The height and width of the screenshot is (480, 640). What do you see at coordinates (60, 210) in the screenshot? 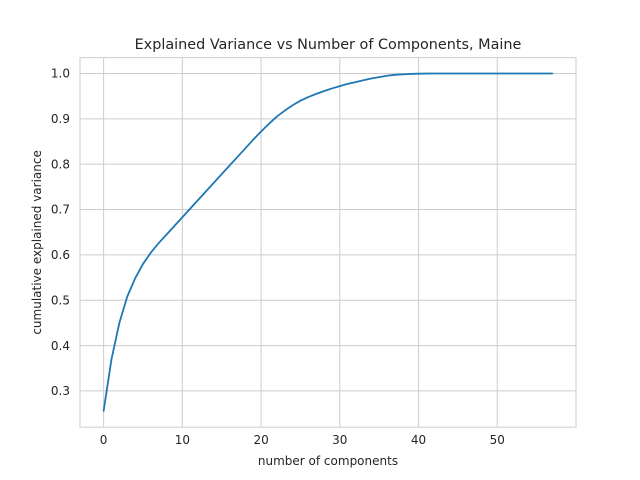
I see `y-tick-label: 0.7` at bounding box center [60, 210].